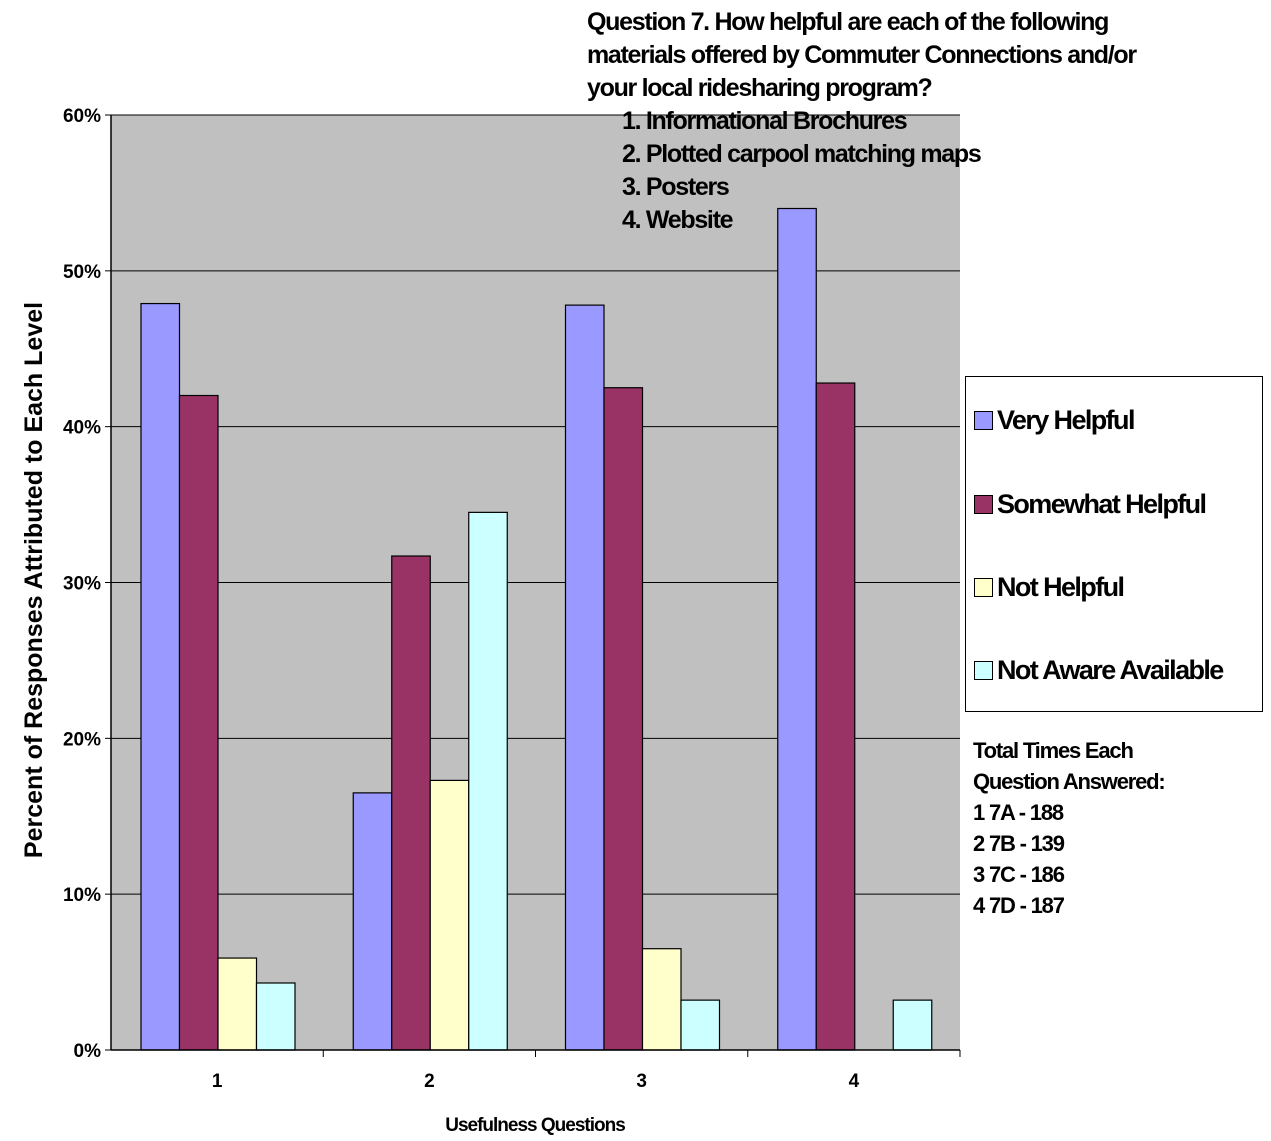 The height and width of the screenshot is (1141, 1271). Describe the element at coordinates (676, 187) in the screenshot. I see `title-item: 3. Posters` at that location.